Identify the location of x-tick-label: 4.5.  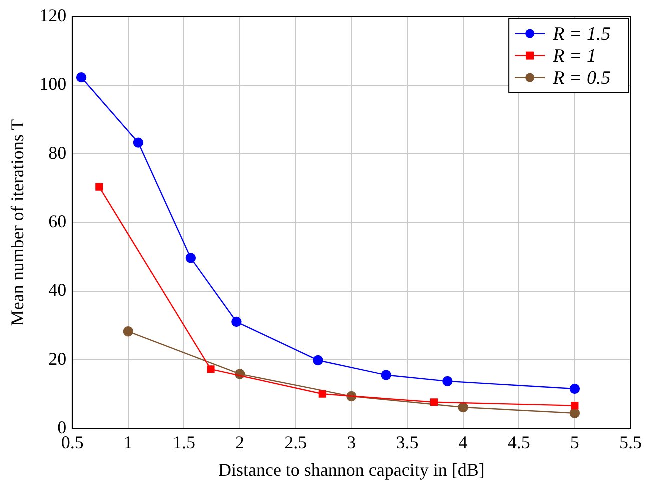
(519, 442).